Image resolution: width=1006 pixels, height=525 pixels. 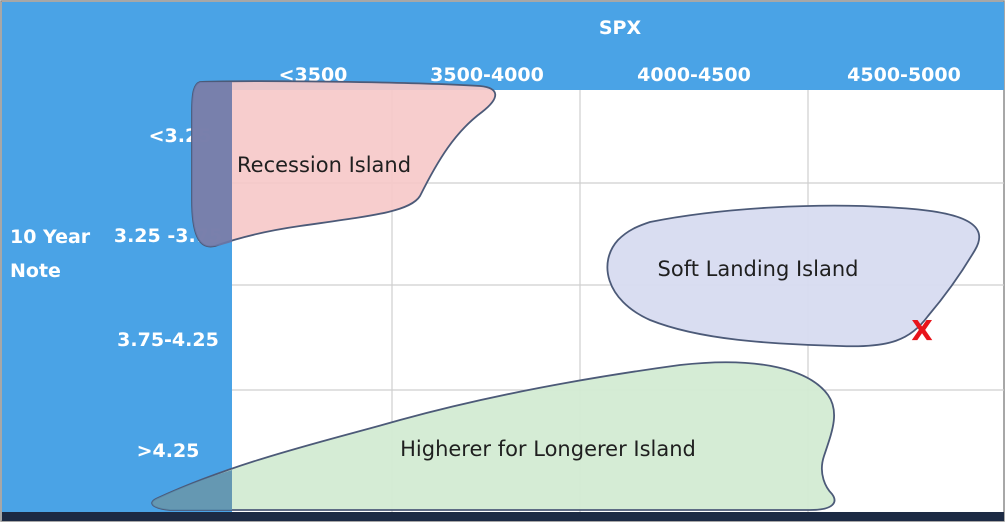 I want to click on bottom-border, so click(x=503, y=516).